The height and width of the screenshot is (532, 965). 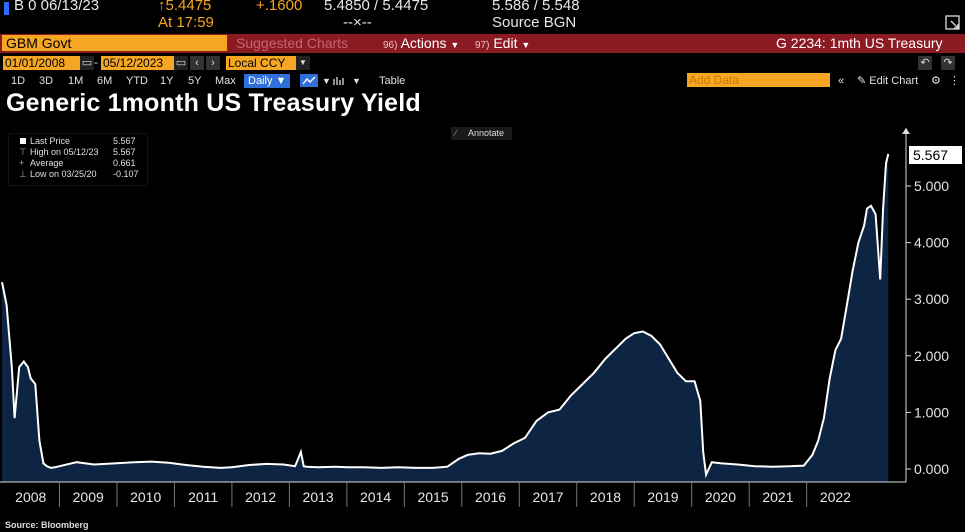 I want to click on high-marker-icon: ⊤, so click(x=23, y=152).